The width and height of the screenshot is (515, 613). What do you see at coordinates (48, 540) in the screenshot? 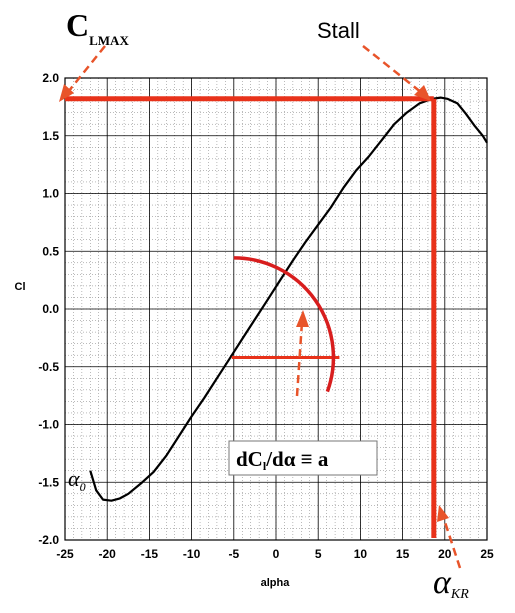
I see `y-tick-label: -2.0` at bounding box center [48, 540].